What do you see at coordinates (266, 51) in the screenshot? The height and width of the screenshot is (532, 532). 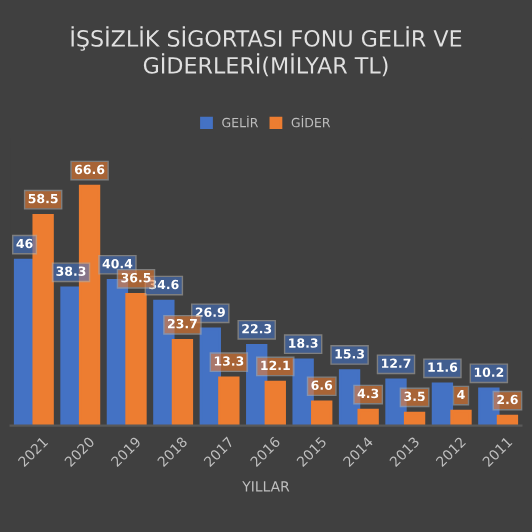 I see `chart-title: İŞSİZLİK SİGORTASI FONU GELİR VE GİDERLERİ(MİLYAR TL)` at bounding box center [266, 51].